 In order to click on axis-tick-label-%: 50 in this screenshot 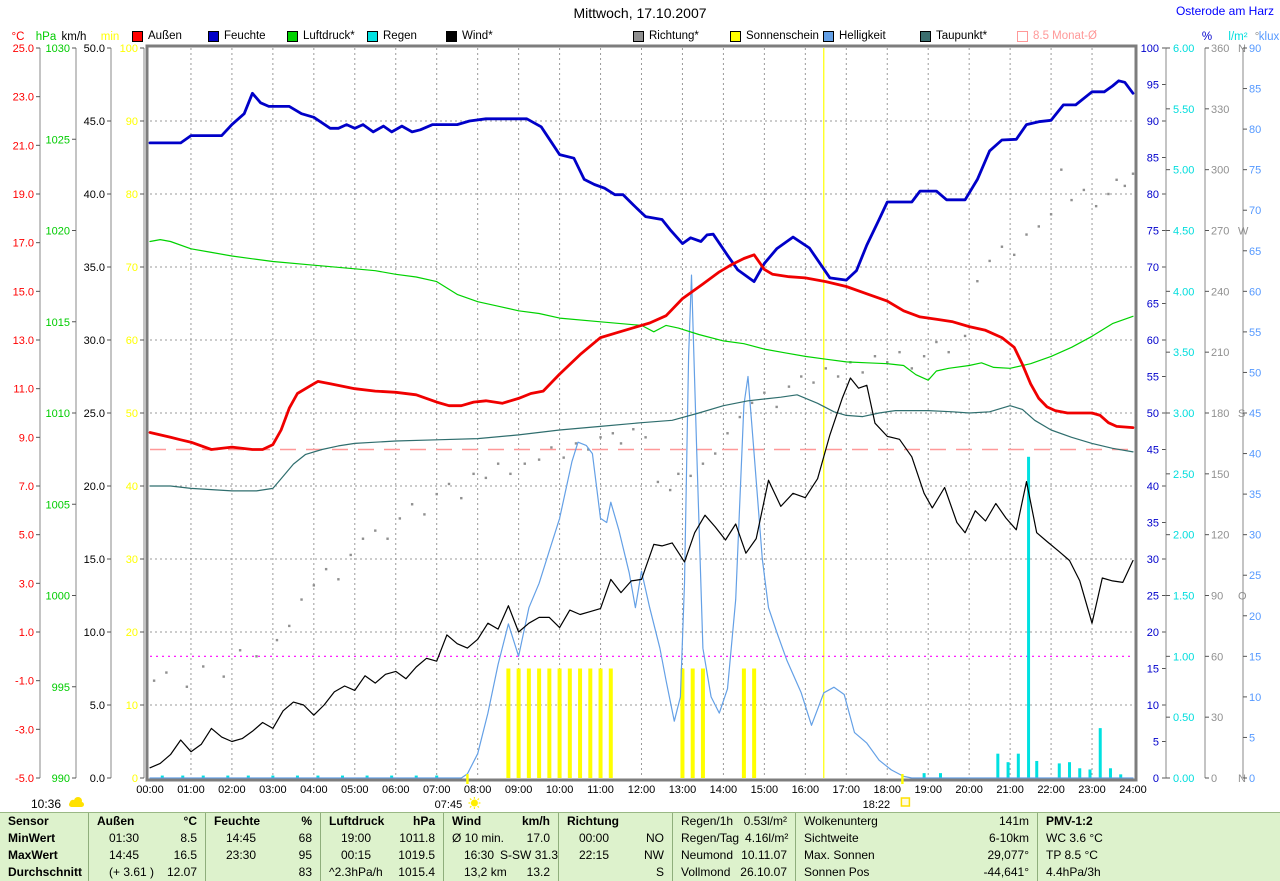, I will do `click(1153, 414)`.